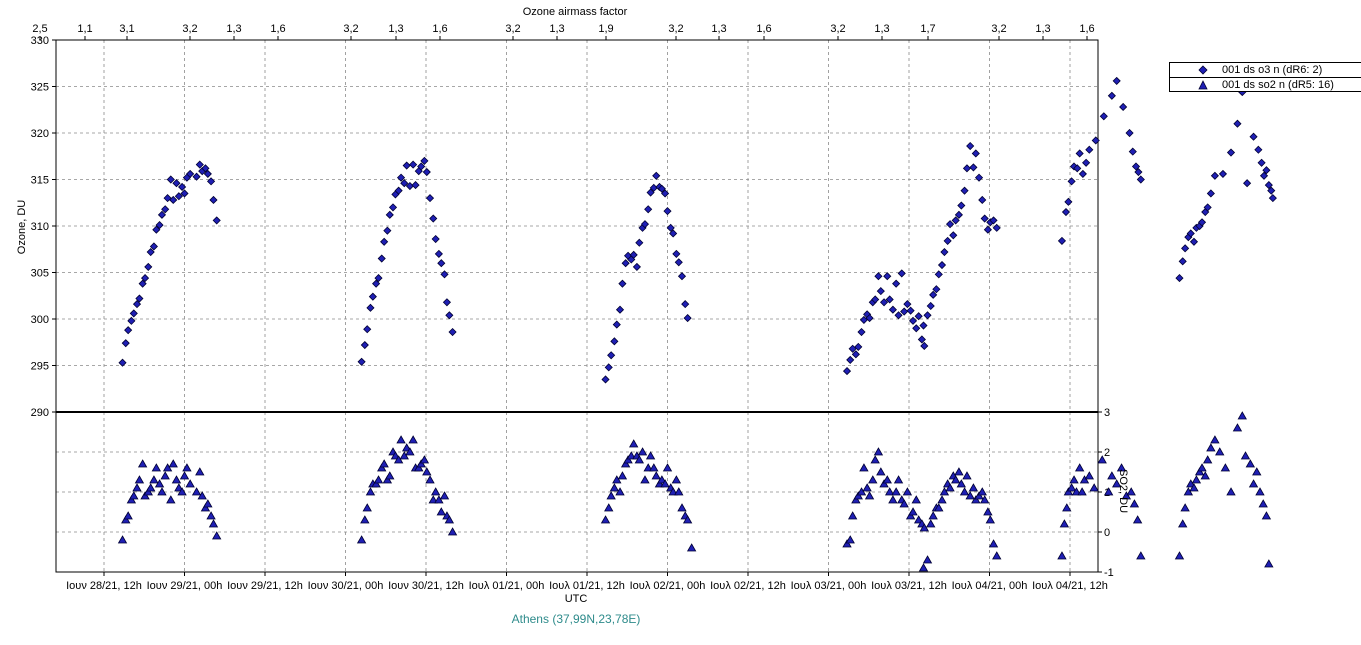 This screenshot has width=1361, height=645. Describe the element at coordinates (990, 586) in the screenshot. I see `x-tick-label: Ιουλ 04/21, 00h` at that location.